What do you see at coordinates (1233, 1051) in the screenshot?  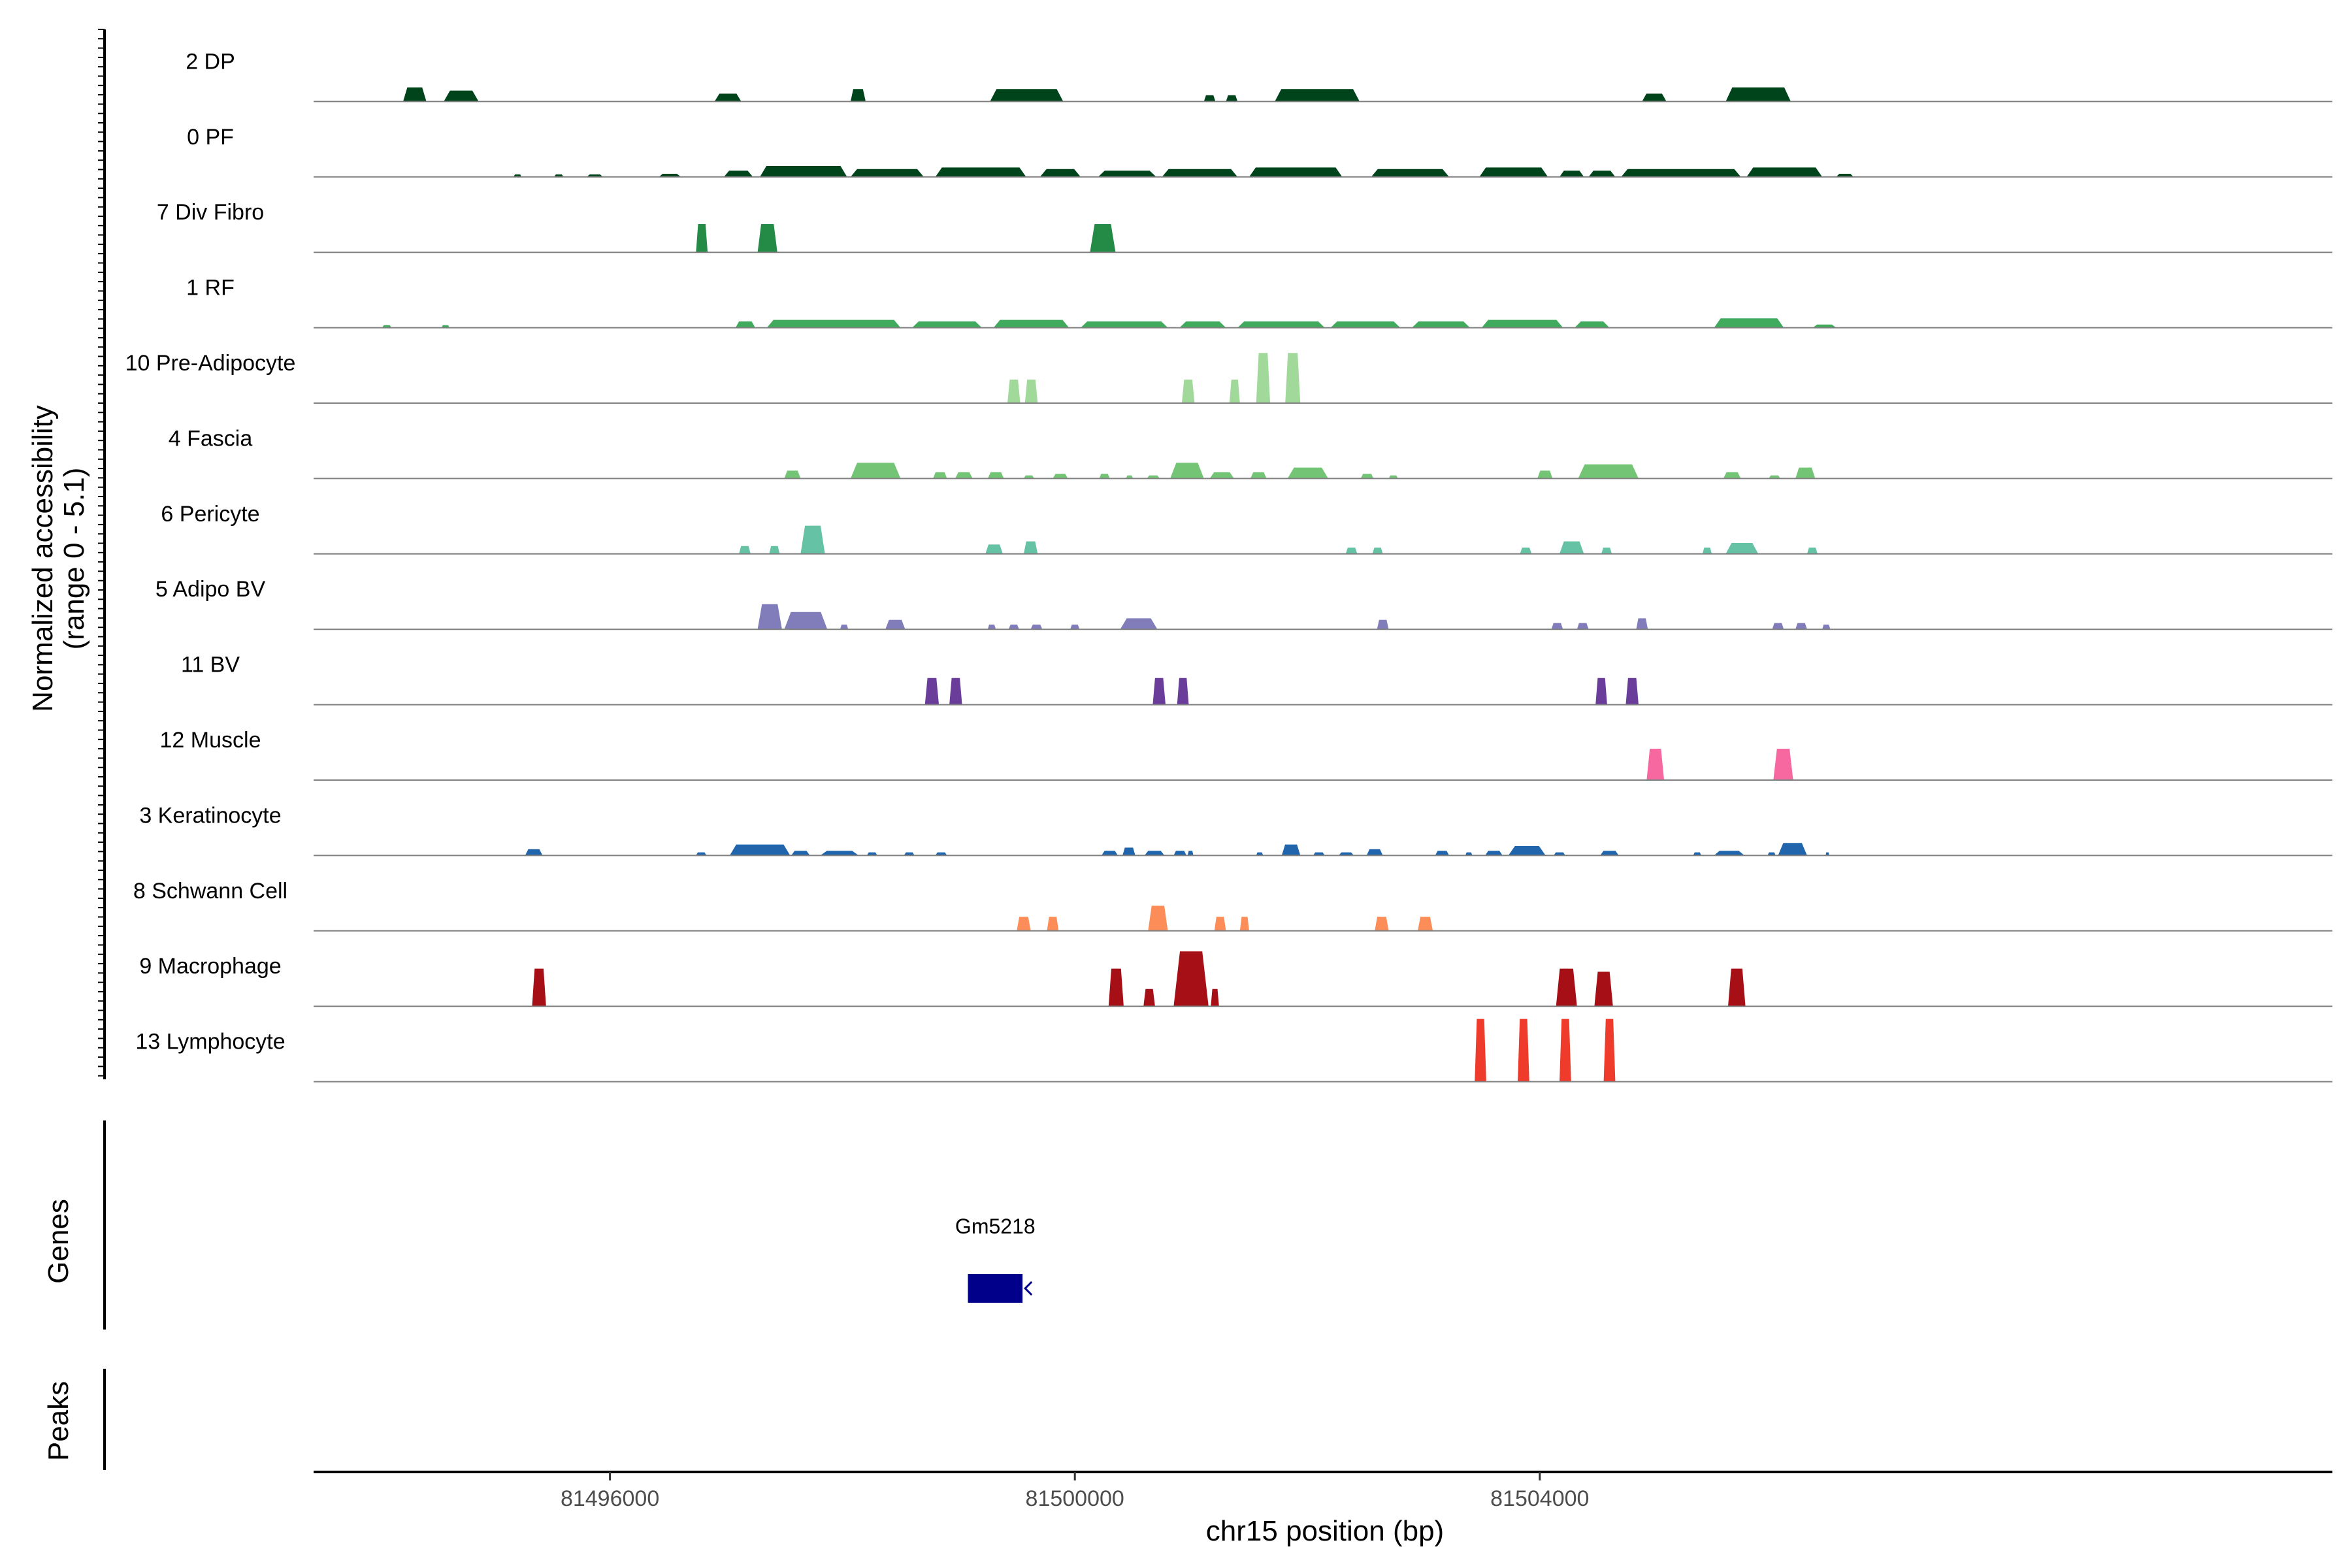 I see `track-13-lymphocyte: 13 Lymphocyte` at bounding box center [1233, 1051].